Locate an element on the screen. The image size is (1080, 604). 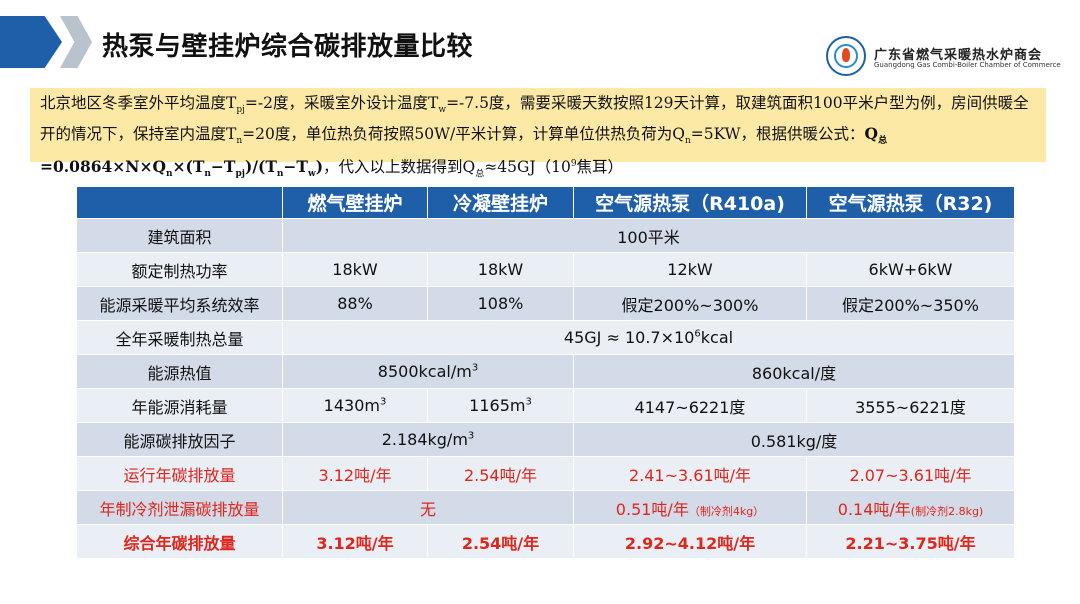
note-subscript: w is located at coordinates (442, 110).